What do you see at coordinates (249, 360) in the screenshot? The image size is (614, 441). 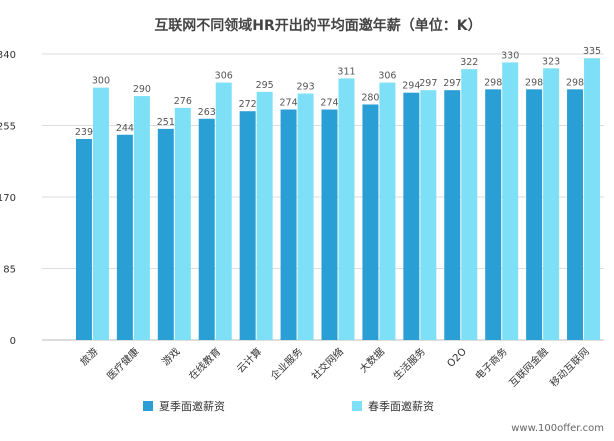 I see `x-tick-label: 云计算` at bounding box center [249, 360].